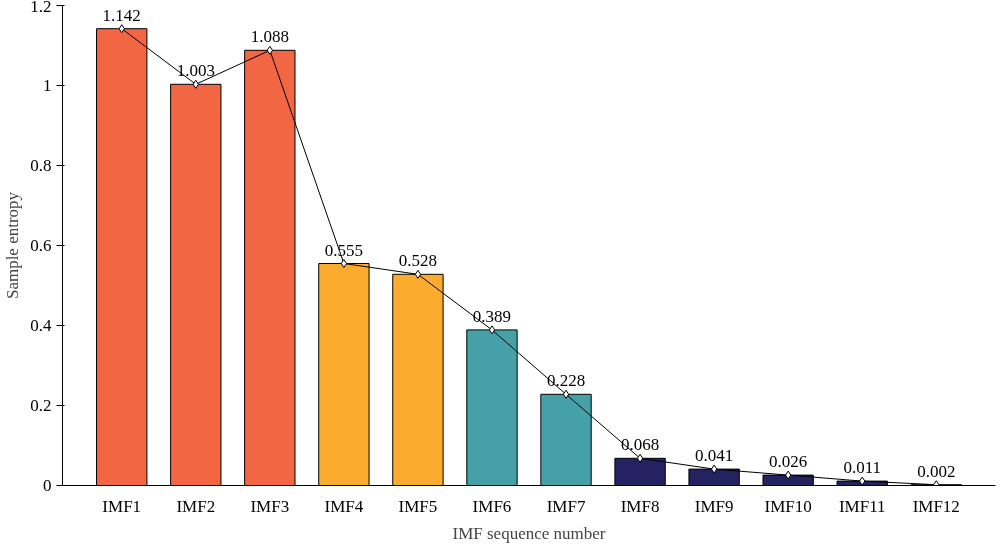 The height and width of the screenshot is (560, 1006). Describe the element at coordinates (195, 71) in the screenshot. I see `data-label: 1.003` at that location.